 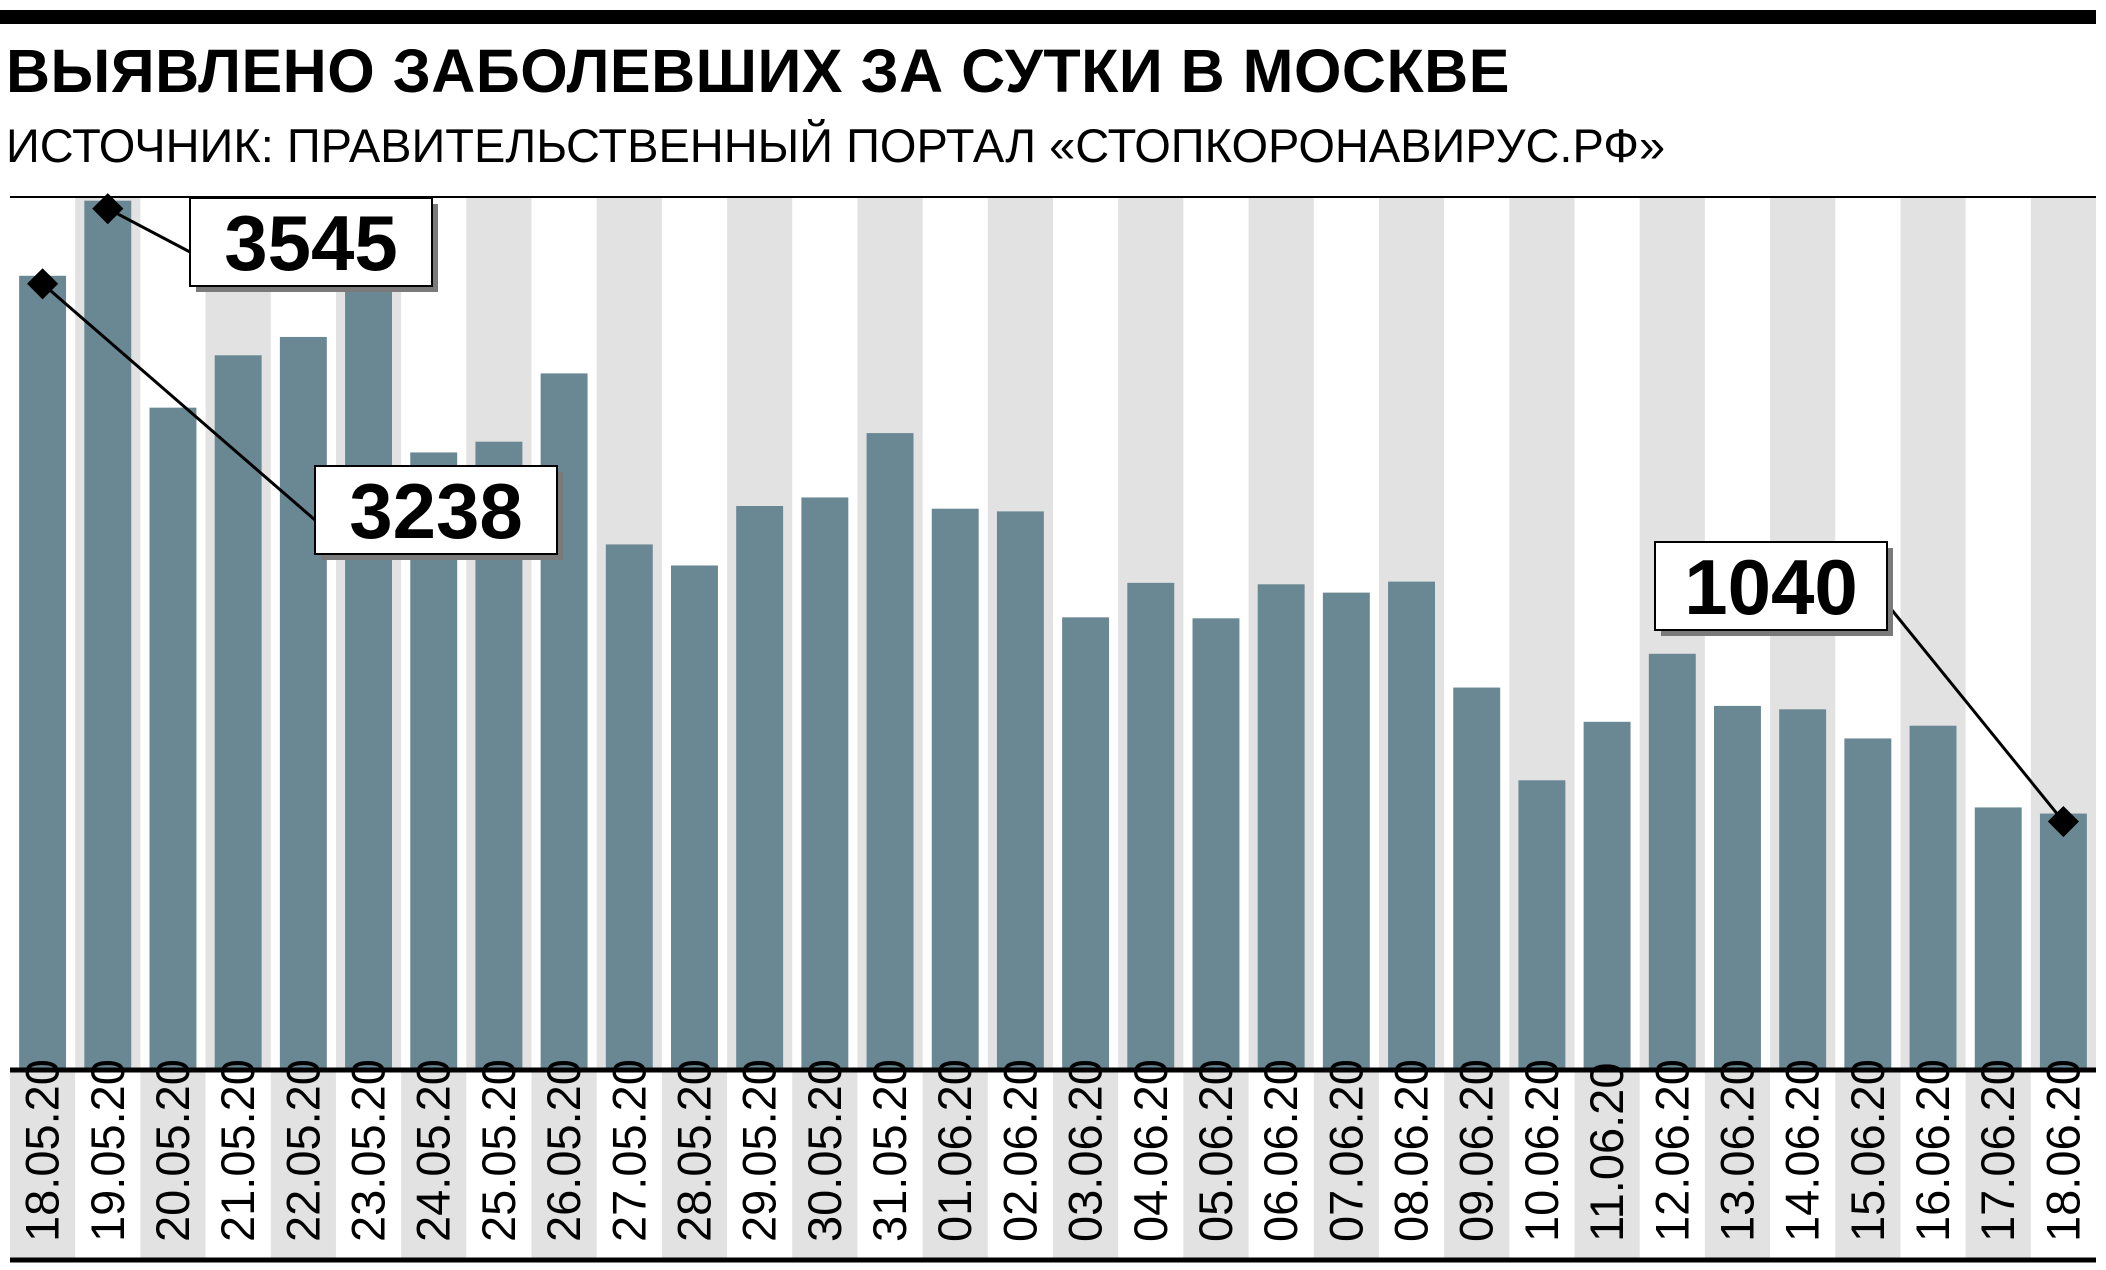 I want to click on x-tick-label: 14.06.20, so click(x=1802, y=1150).